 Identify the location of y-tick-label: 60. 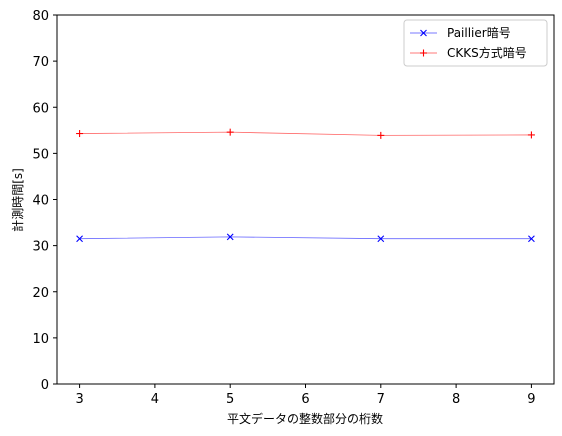
(40, 108).